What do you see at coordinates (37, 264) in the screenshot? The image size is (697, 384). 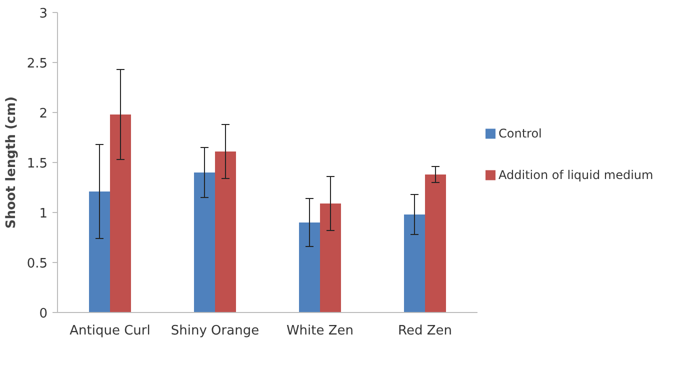 I see `y-tick-label: 0.5` at bounding box center [37, 264].